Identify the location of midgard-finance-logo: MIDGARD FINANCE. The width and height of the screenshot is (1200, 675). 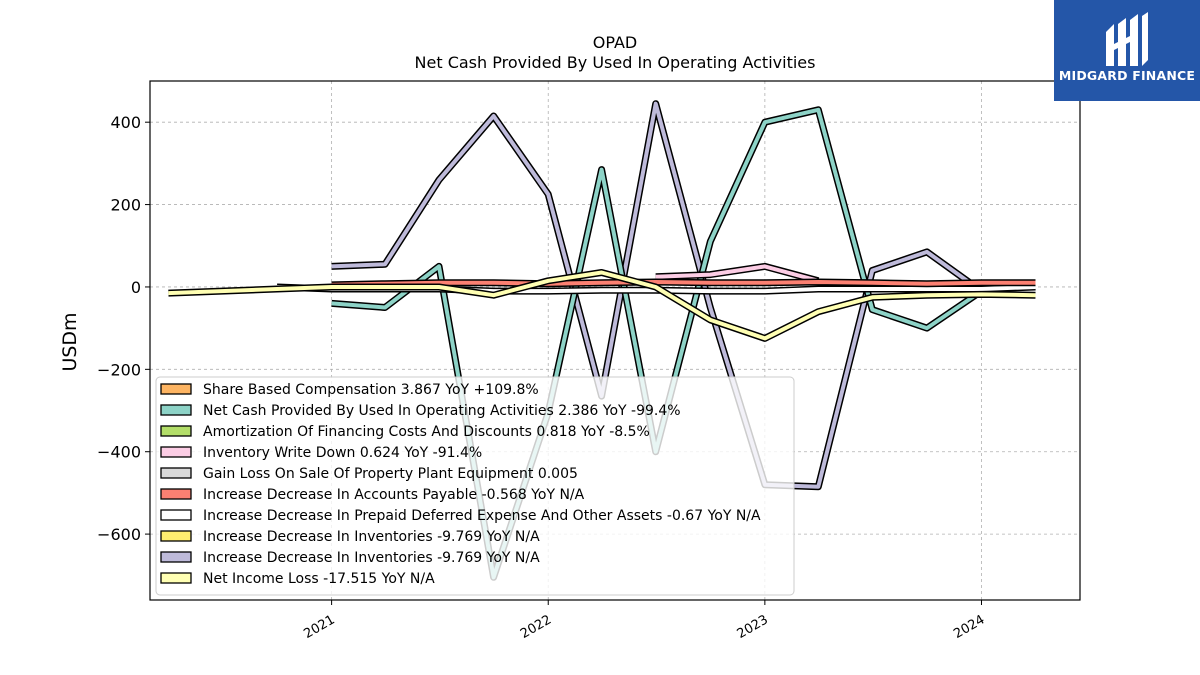
(1127, 50).